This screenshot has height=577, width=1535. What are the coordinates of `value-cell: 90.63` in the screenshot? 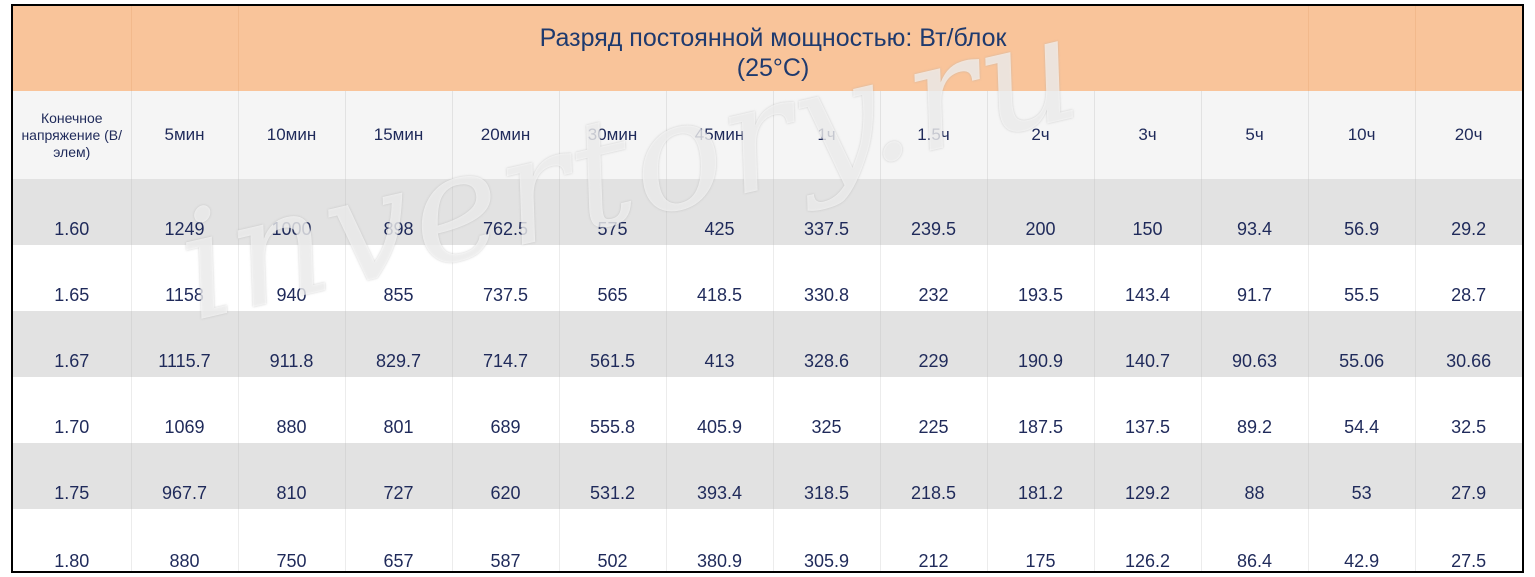 It's located at (1255, 344).